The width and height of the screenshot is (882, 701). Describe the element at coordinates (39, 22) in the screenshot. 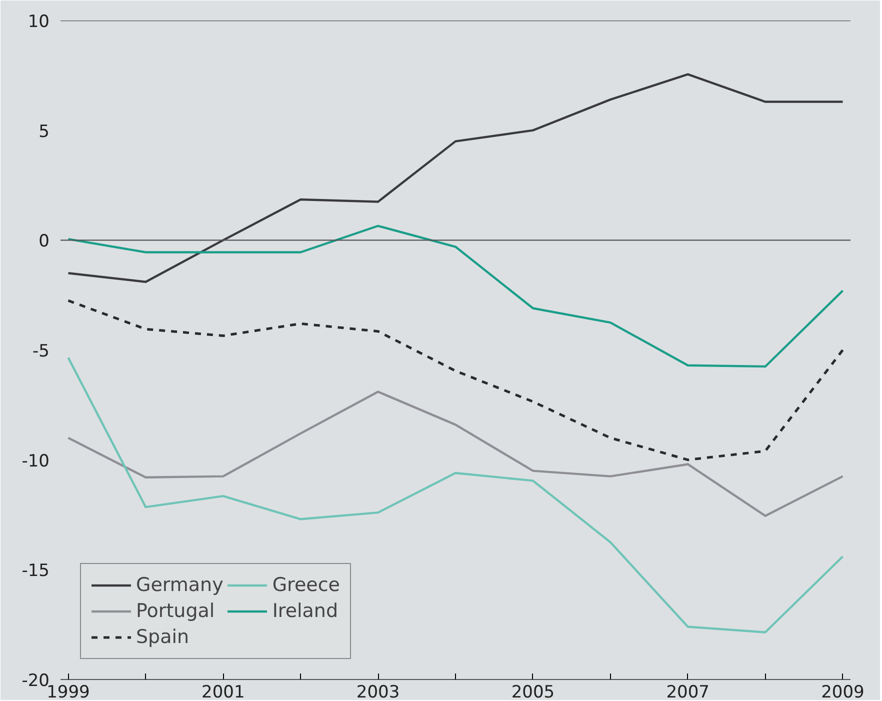

I see `y-tick-label: 10` at that location.